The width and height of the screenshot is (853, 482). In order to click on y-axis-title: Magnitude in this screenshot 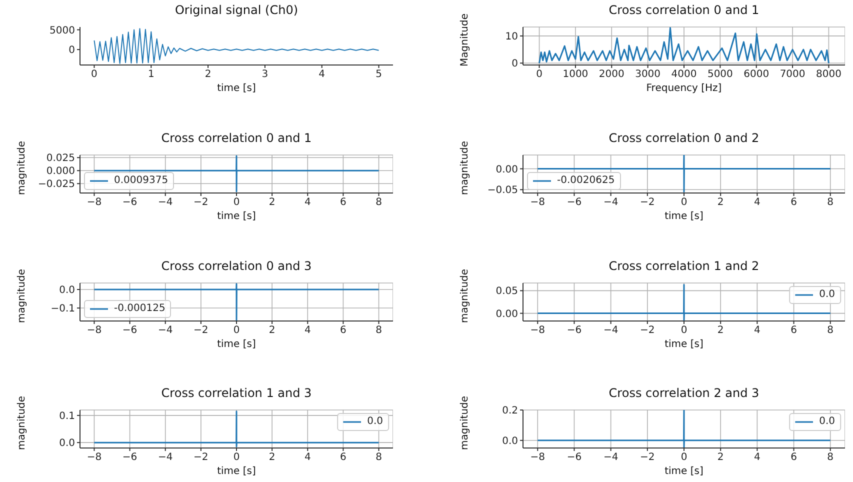, I will do `click(465, 40)`.